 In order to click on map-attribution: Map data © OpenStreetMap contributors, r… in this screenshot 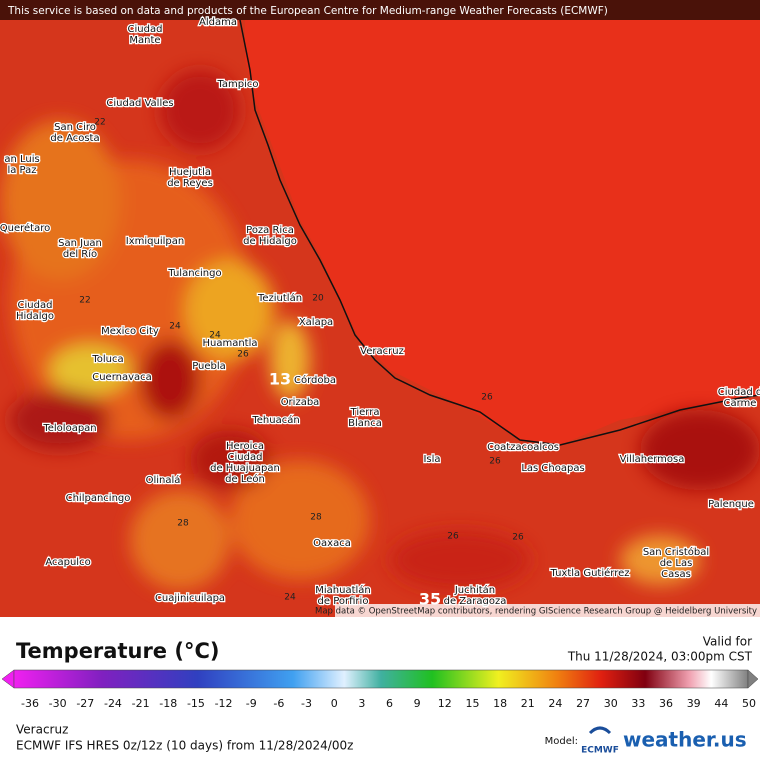, I will do `click(536, 612)`.